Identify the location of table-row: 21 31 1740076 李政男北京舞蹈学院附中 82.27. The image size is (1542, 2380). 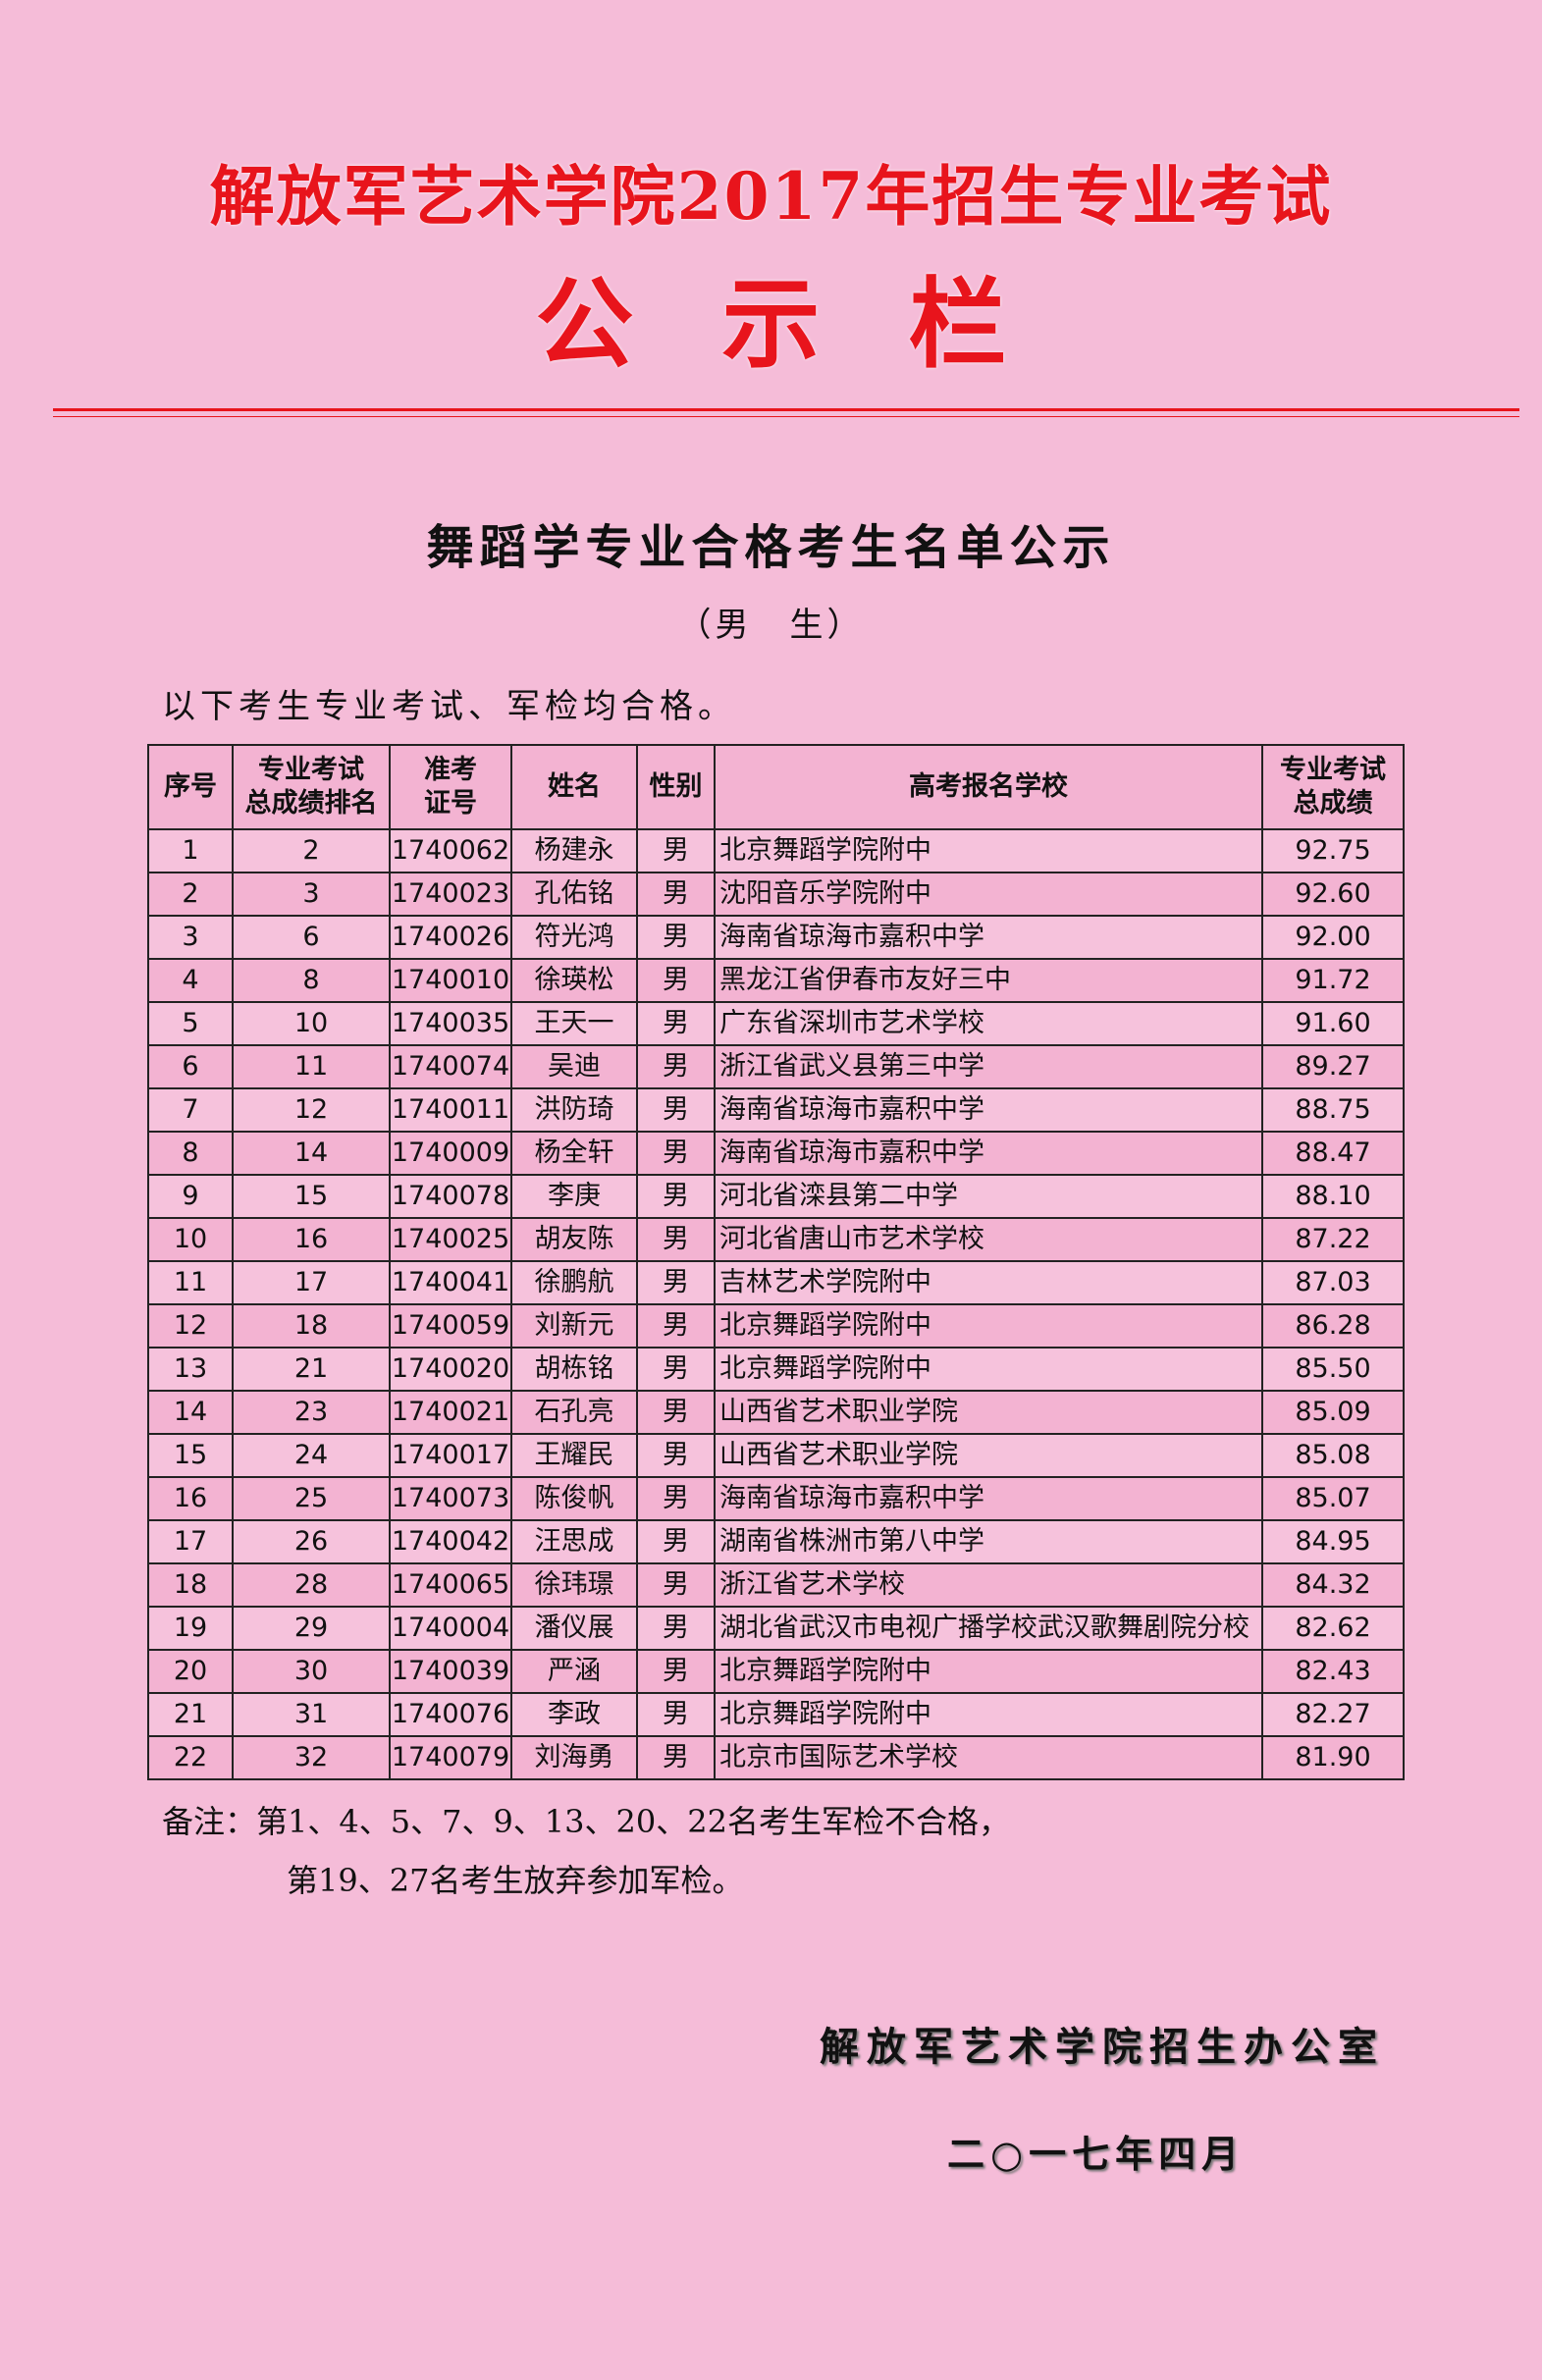
(776, 1714).